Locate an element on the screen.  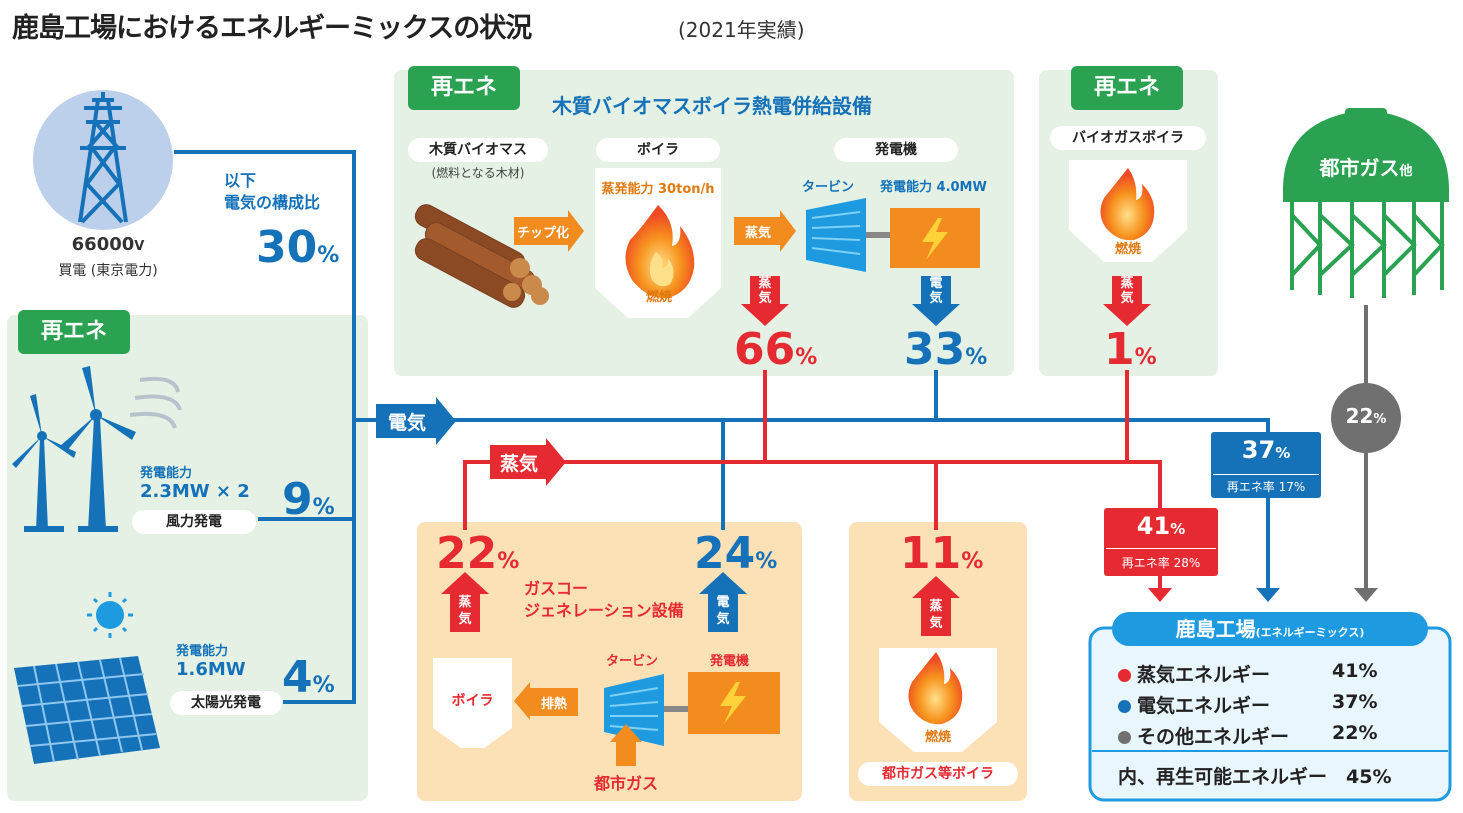
voltage-value: 66000 is located at coordinates (103, 244).